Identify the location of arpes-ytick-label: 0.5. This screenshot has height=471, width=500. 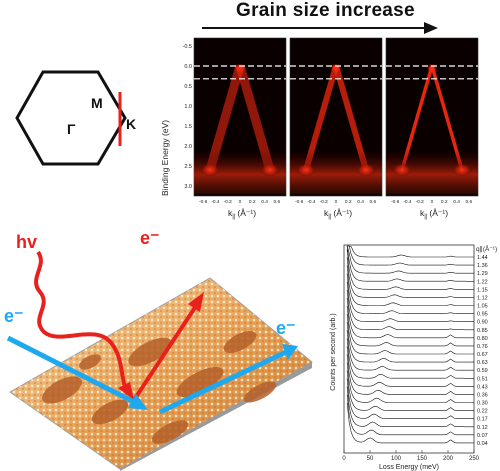
(188, 87).